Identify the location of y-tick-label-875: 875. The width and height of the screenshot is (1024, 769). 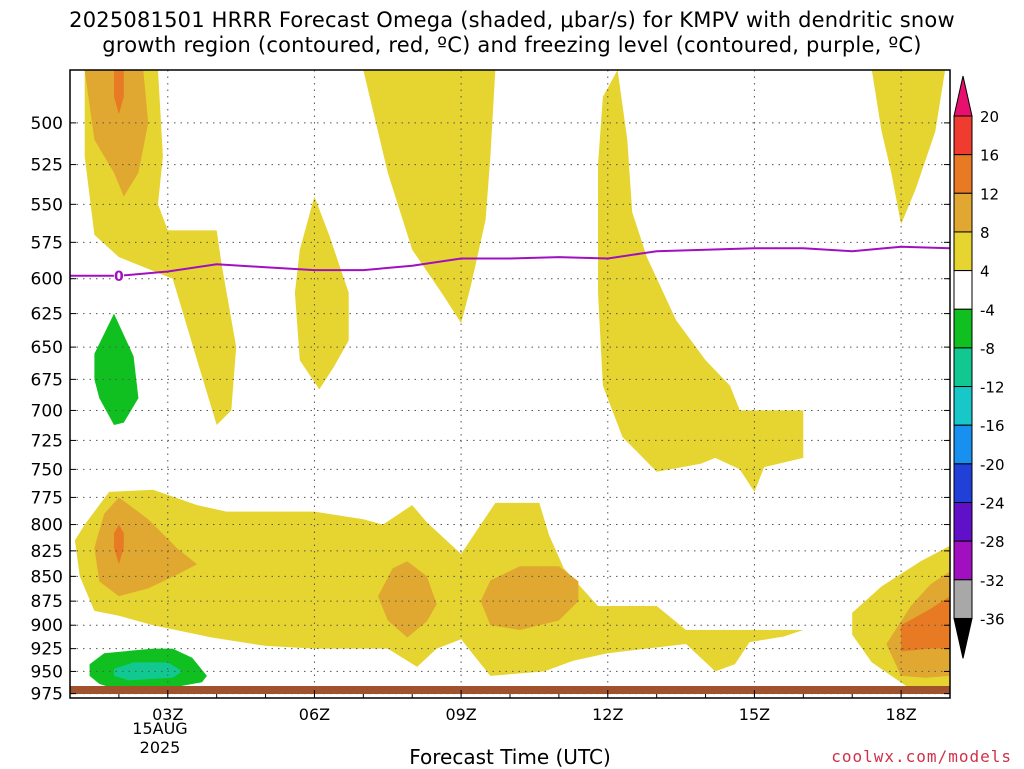
(47, 602).